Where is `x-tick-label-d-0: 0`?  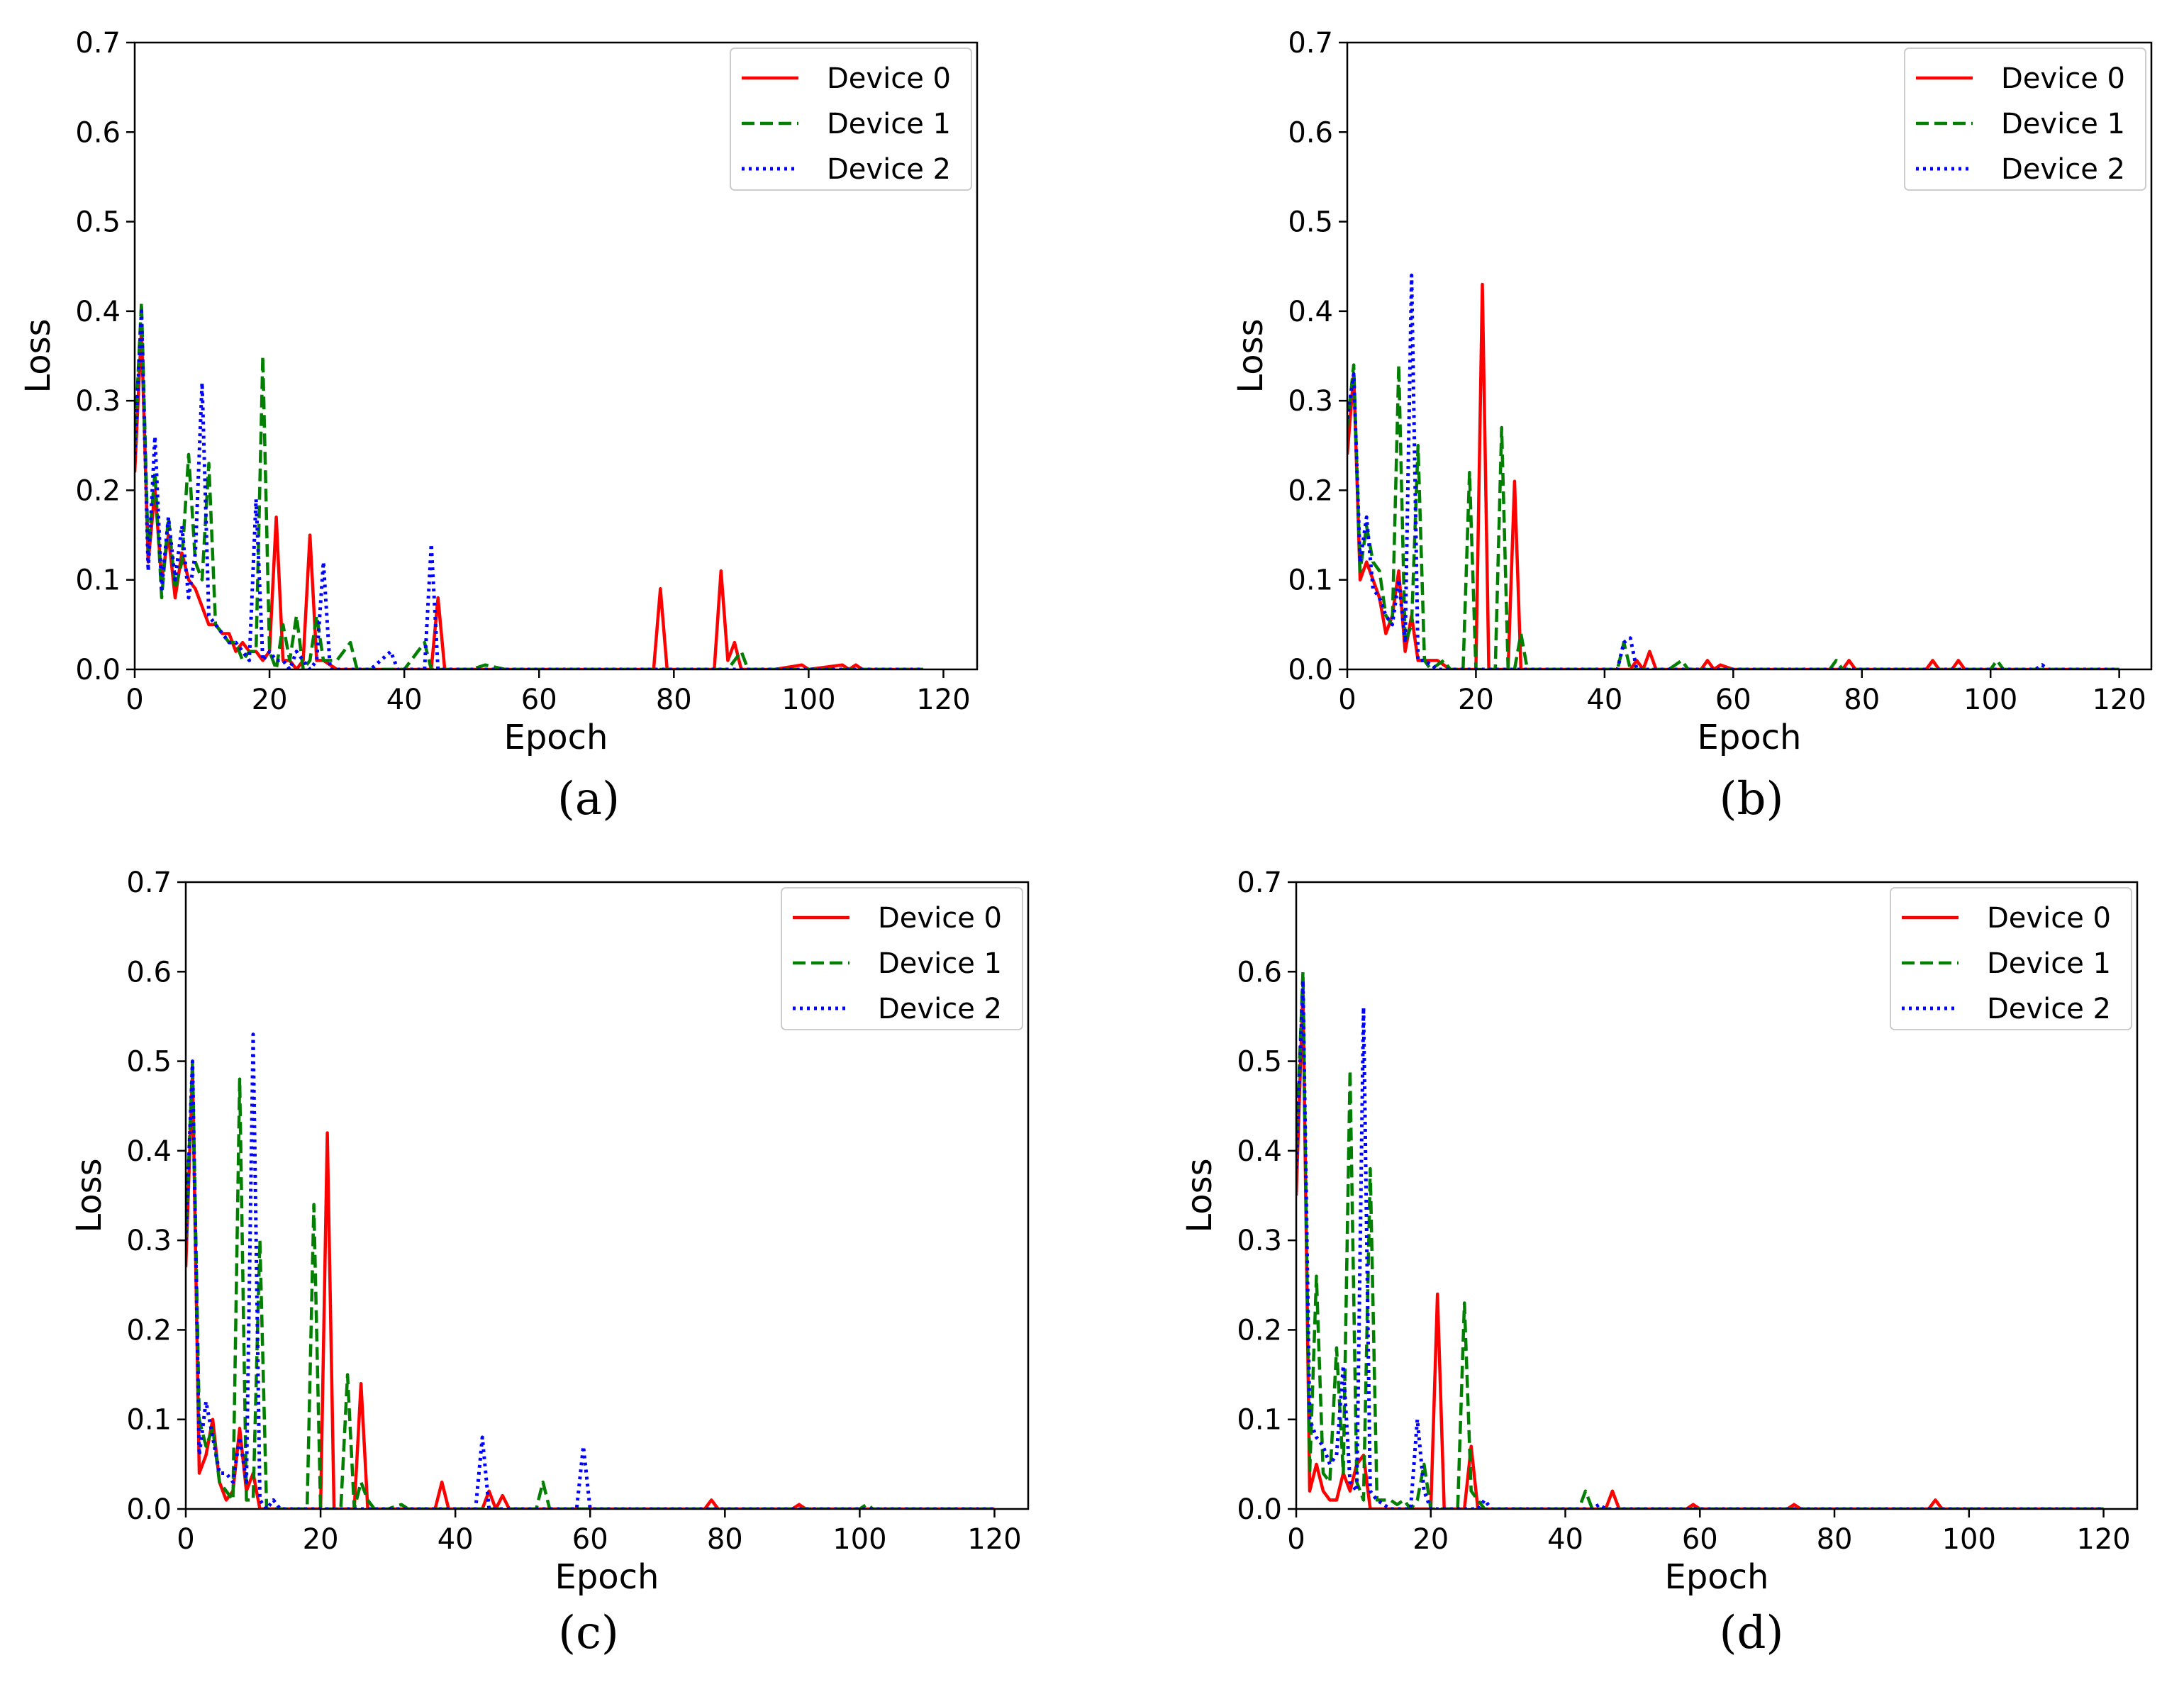 x-tick-label-d-0: 0 is located at coordinates (1296, 1539).